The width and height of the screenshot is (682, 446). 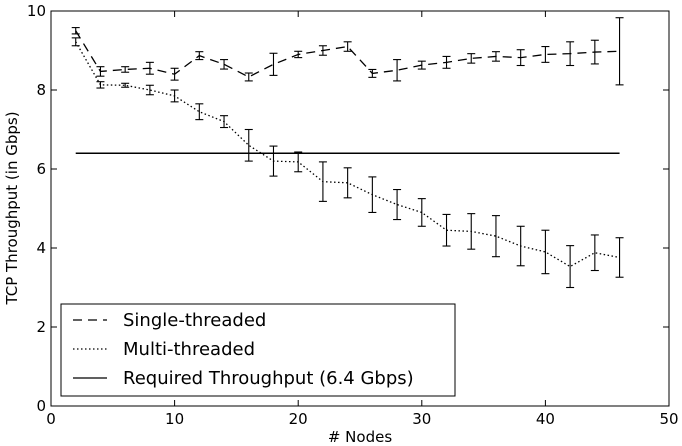 What do you see at coordinates (51, 419) in the screenshot?
I see `x-tick-label: 0` at bounding box center [51, 419].